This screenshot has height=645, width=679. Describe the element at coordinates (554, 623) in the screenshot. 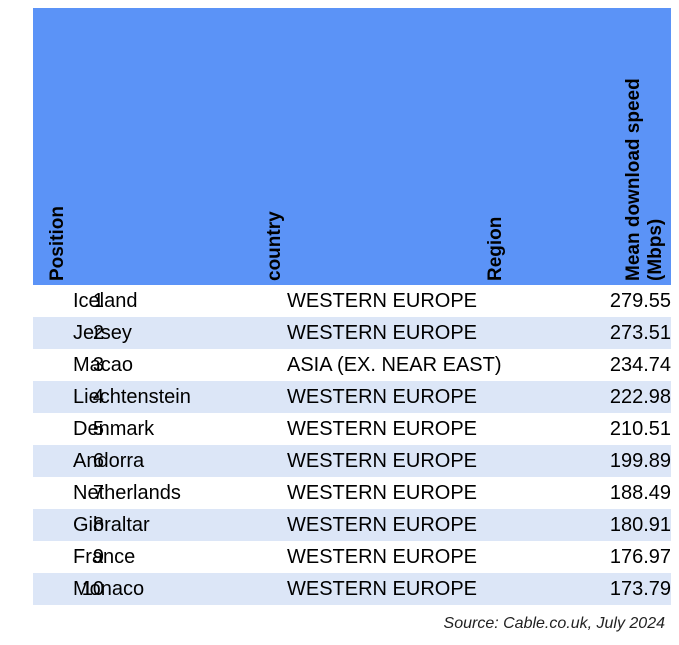

I see `source-note: Source: Cable.co.uk, July 2024` at that location.